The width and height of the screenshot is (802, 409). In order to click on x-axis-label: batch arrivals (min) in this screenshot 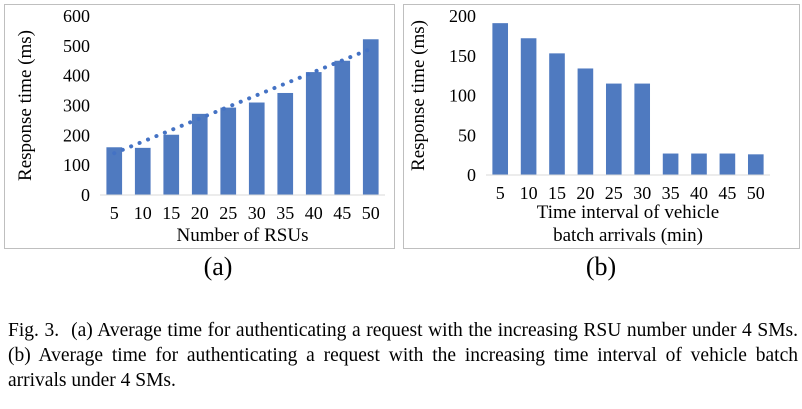, I will do `click(628, 235)`.